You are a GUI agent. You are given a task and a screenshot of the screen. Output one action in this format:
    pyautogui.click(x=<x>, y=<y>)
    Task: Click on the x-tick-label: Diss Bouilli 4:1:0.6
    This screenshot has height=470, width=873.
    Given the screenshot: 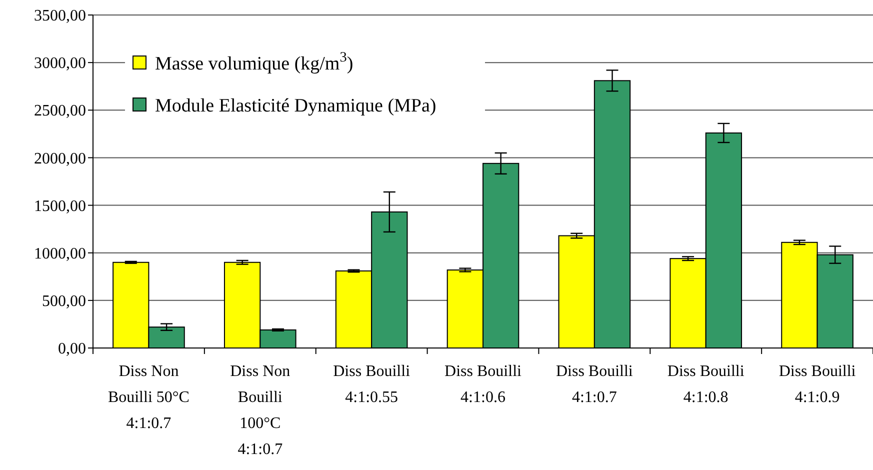 What is the action you would take?
    pyautogui.click(x=483, y=384)
    